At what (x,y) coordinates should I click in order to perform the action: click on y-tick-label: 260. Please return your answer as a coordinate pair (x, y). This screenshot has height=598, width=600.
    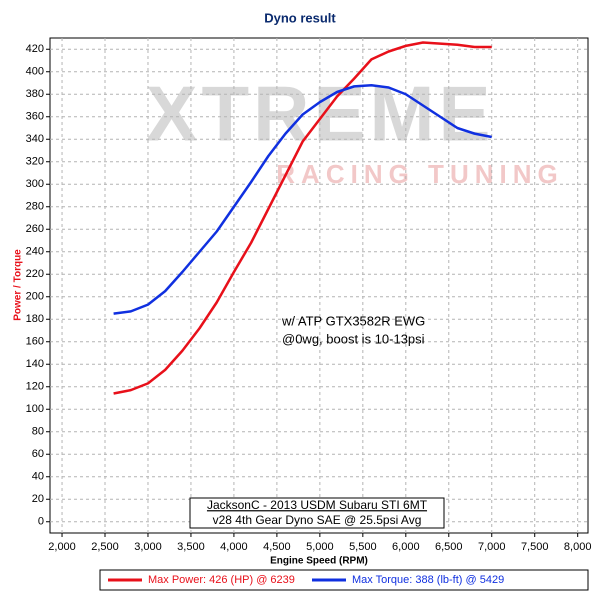
    Looking at the image, I should click on (35, 229).